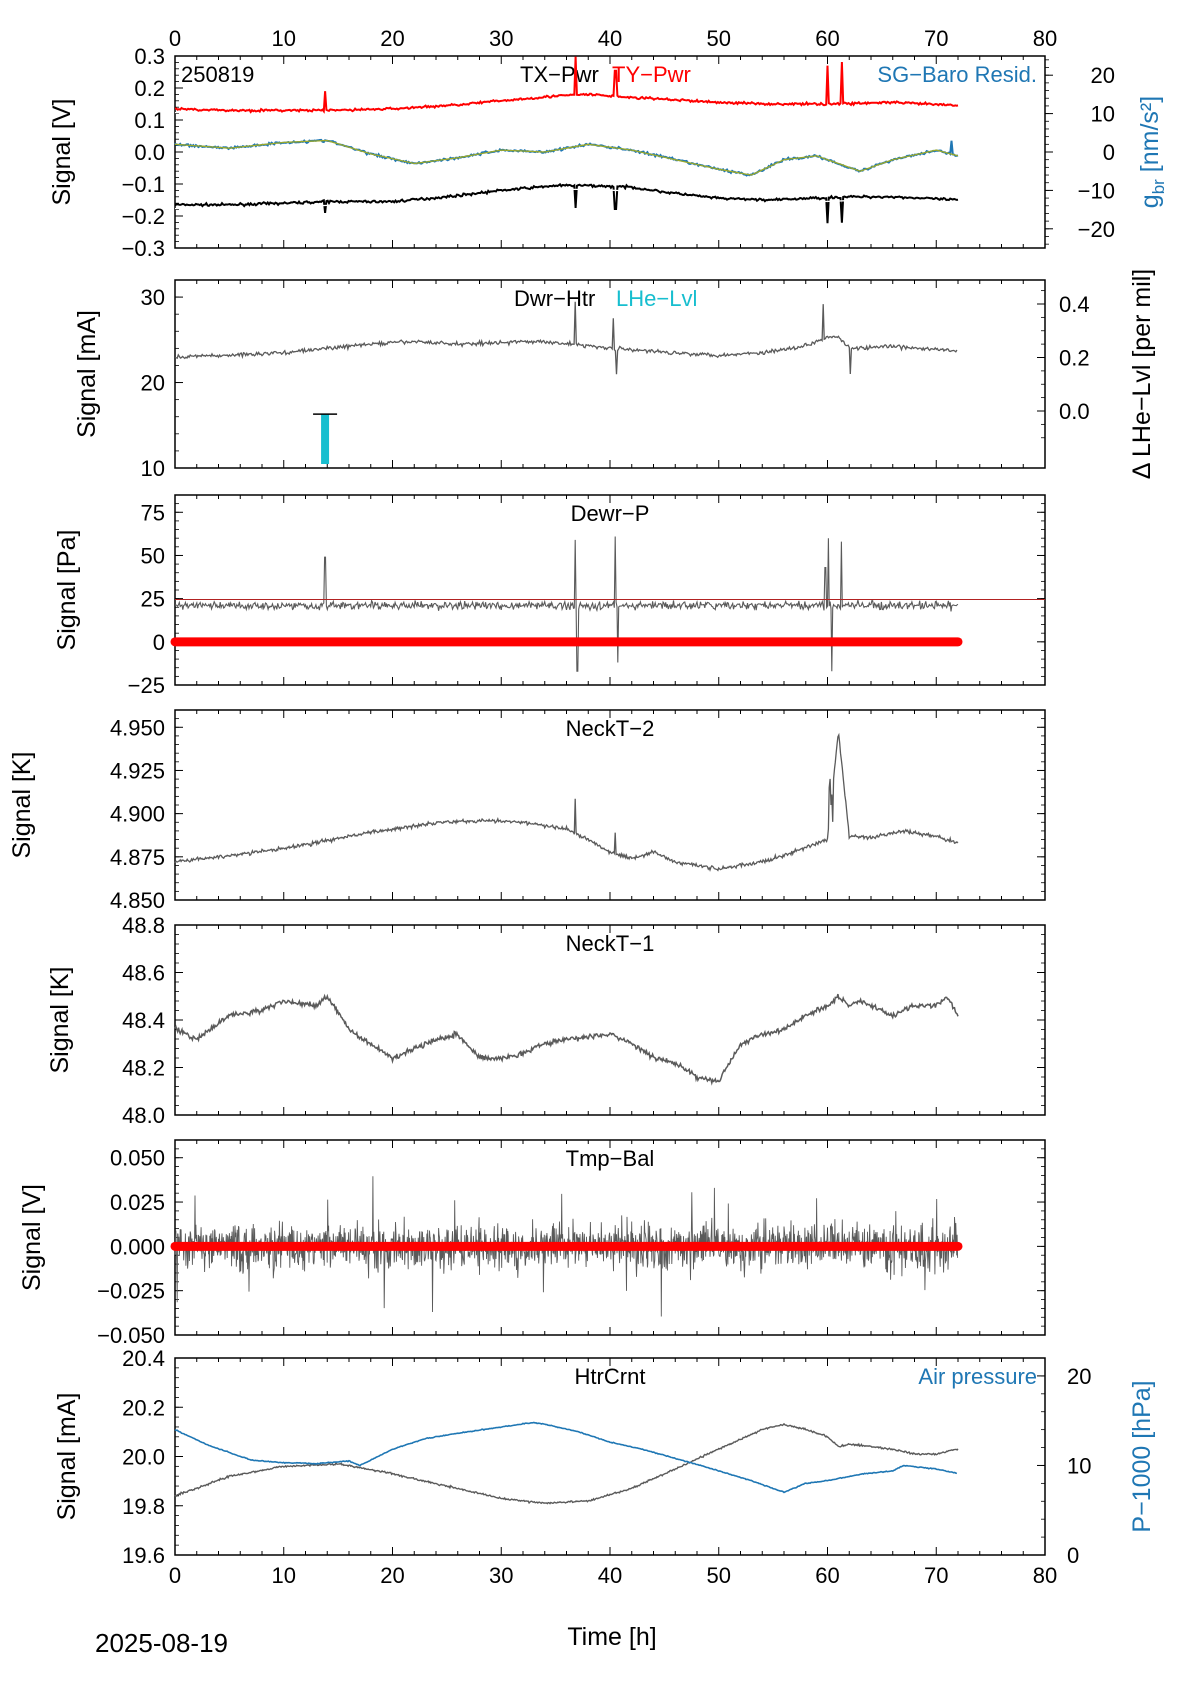 The image size is (1190, 1684). Describe the element at coordinates (392, 1575) in the screenshot. I see `bottom-x-tick-label-20: 20` at that location.